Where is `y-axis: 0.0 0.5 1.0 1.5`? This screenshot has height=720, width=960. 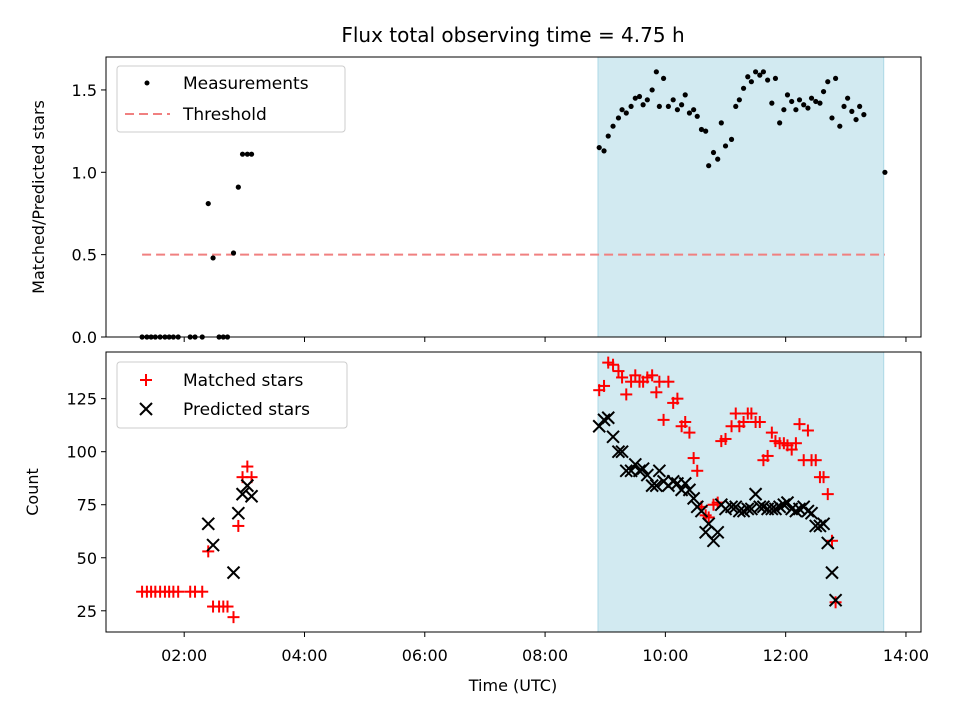 y-axis: 0.0 0.5 1.0 1.5 is located at coordinates (89, 214).